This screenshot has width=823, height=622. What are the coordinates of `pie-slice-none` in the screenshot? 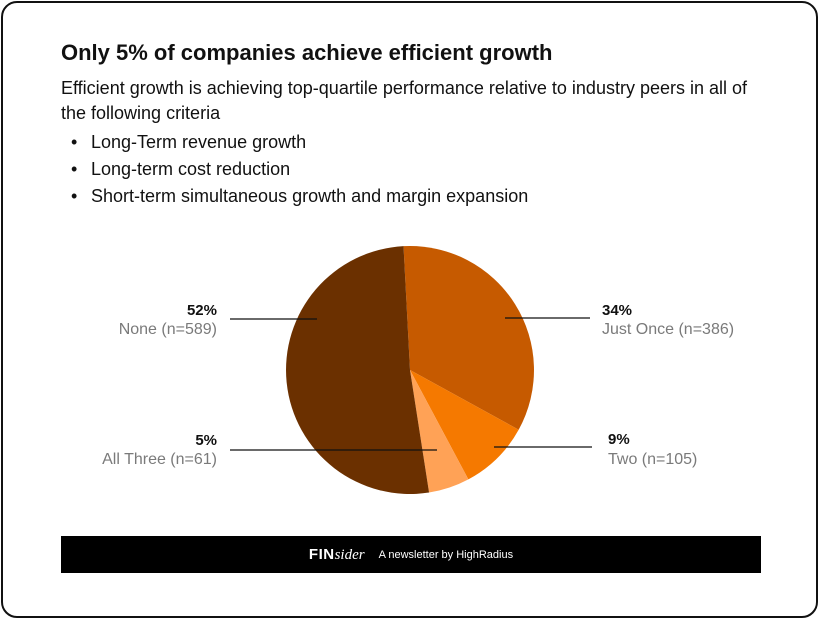 It's located at (358, 370).